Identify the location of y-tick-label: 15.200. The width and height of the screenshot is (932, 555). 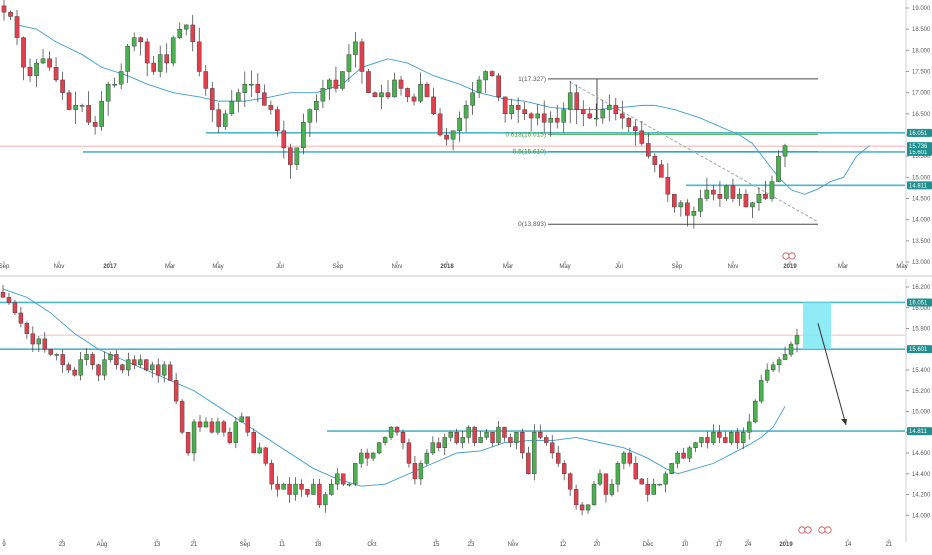
(921, 392).